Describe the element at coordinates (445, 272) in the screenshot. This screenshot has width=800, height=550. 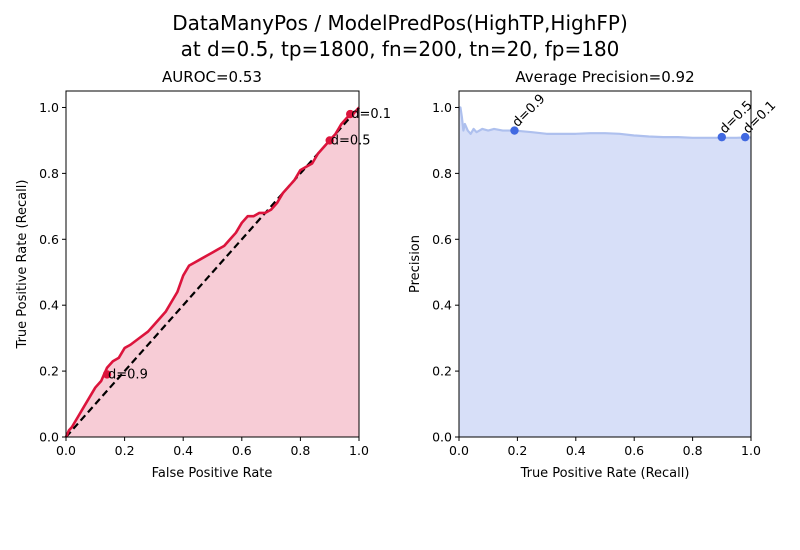
I see `pr-y-ticks: 0.0 0.2 0.4 0.6 0.8 1.0` at that location.